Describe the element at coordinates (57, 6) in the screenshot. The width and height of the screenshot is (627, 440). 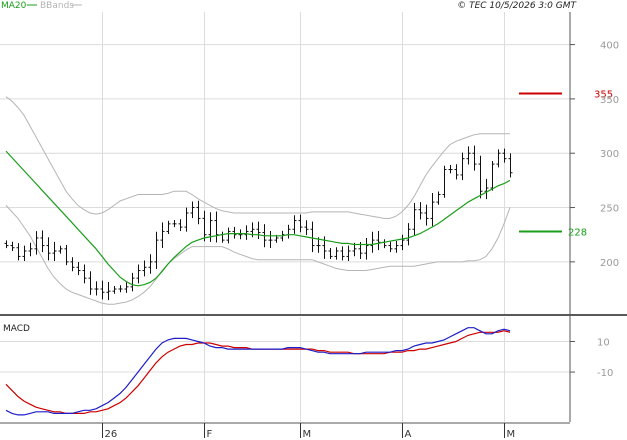
I see `bbands-legend-label: BBands` at that location.